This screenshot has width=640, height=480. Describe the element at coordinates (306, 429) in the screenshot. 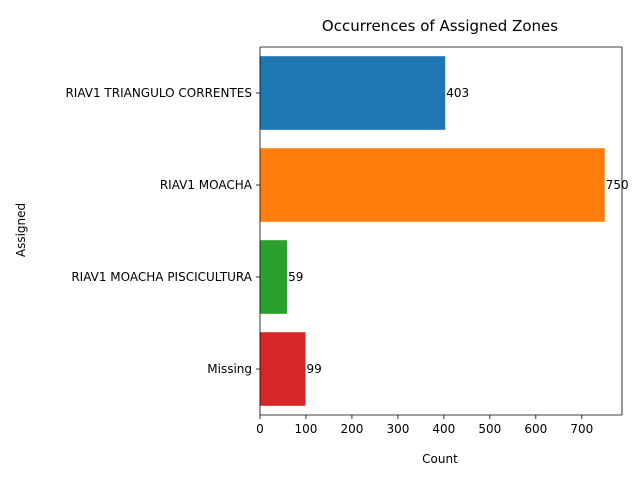

I see `x-tick-label: 100` at that location.